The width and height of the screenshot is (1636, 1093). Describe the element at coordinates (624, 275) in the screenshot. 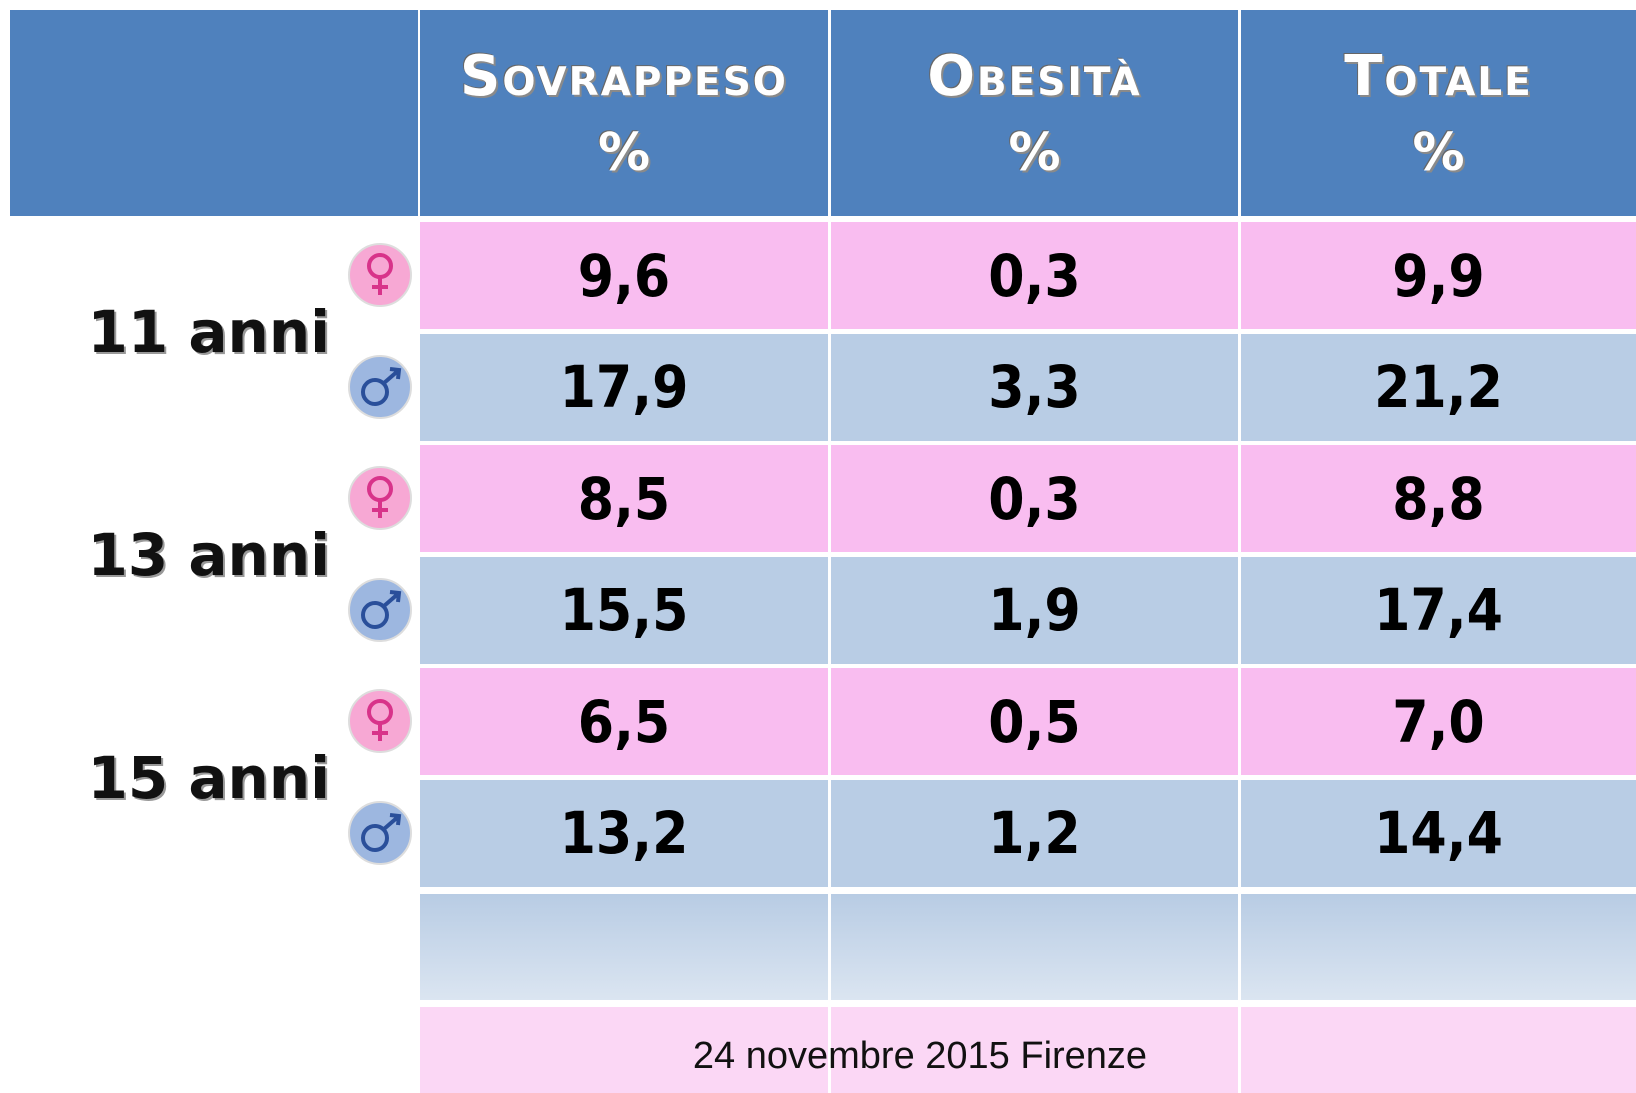

I see `table-cell: 9,6` at that location.